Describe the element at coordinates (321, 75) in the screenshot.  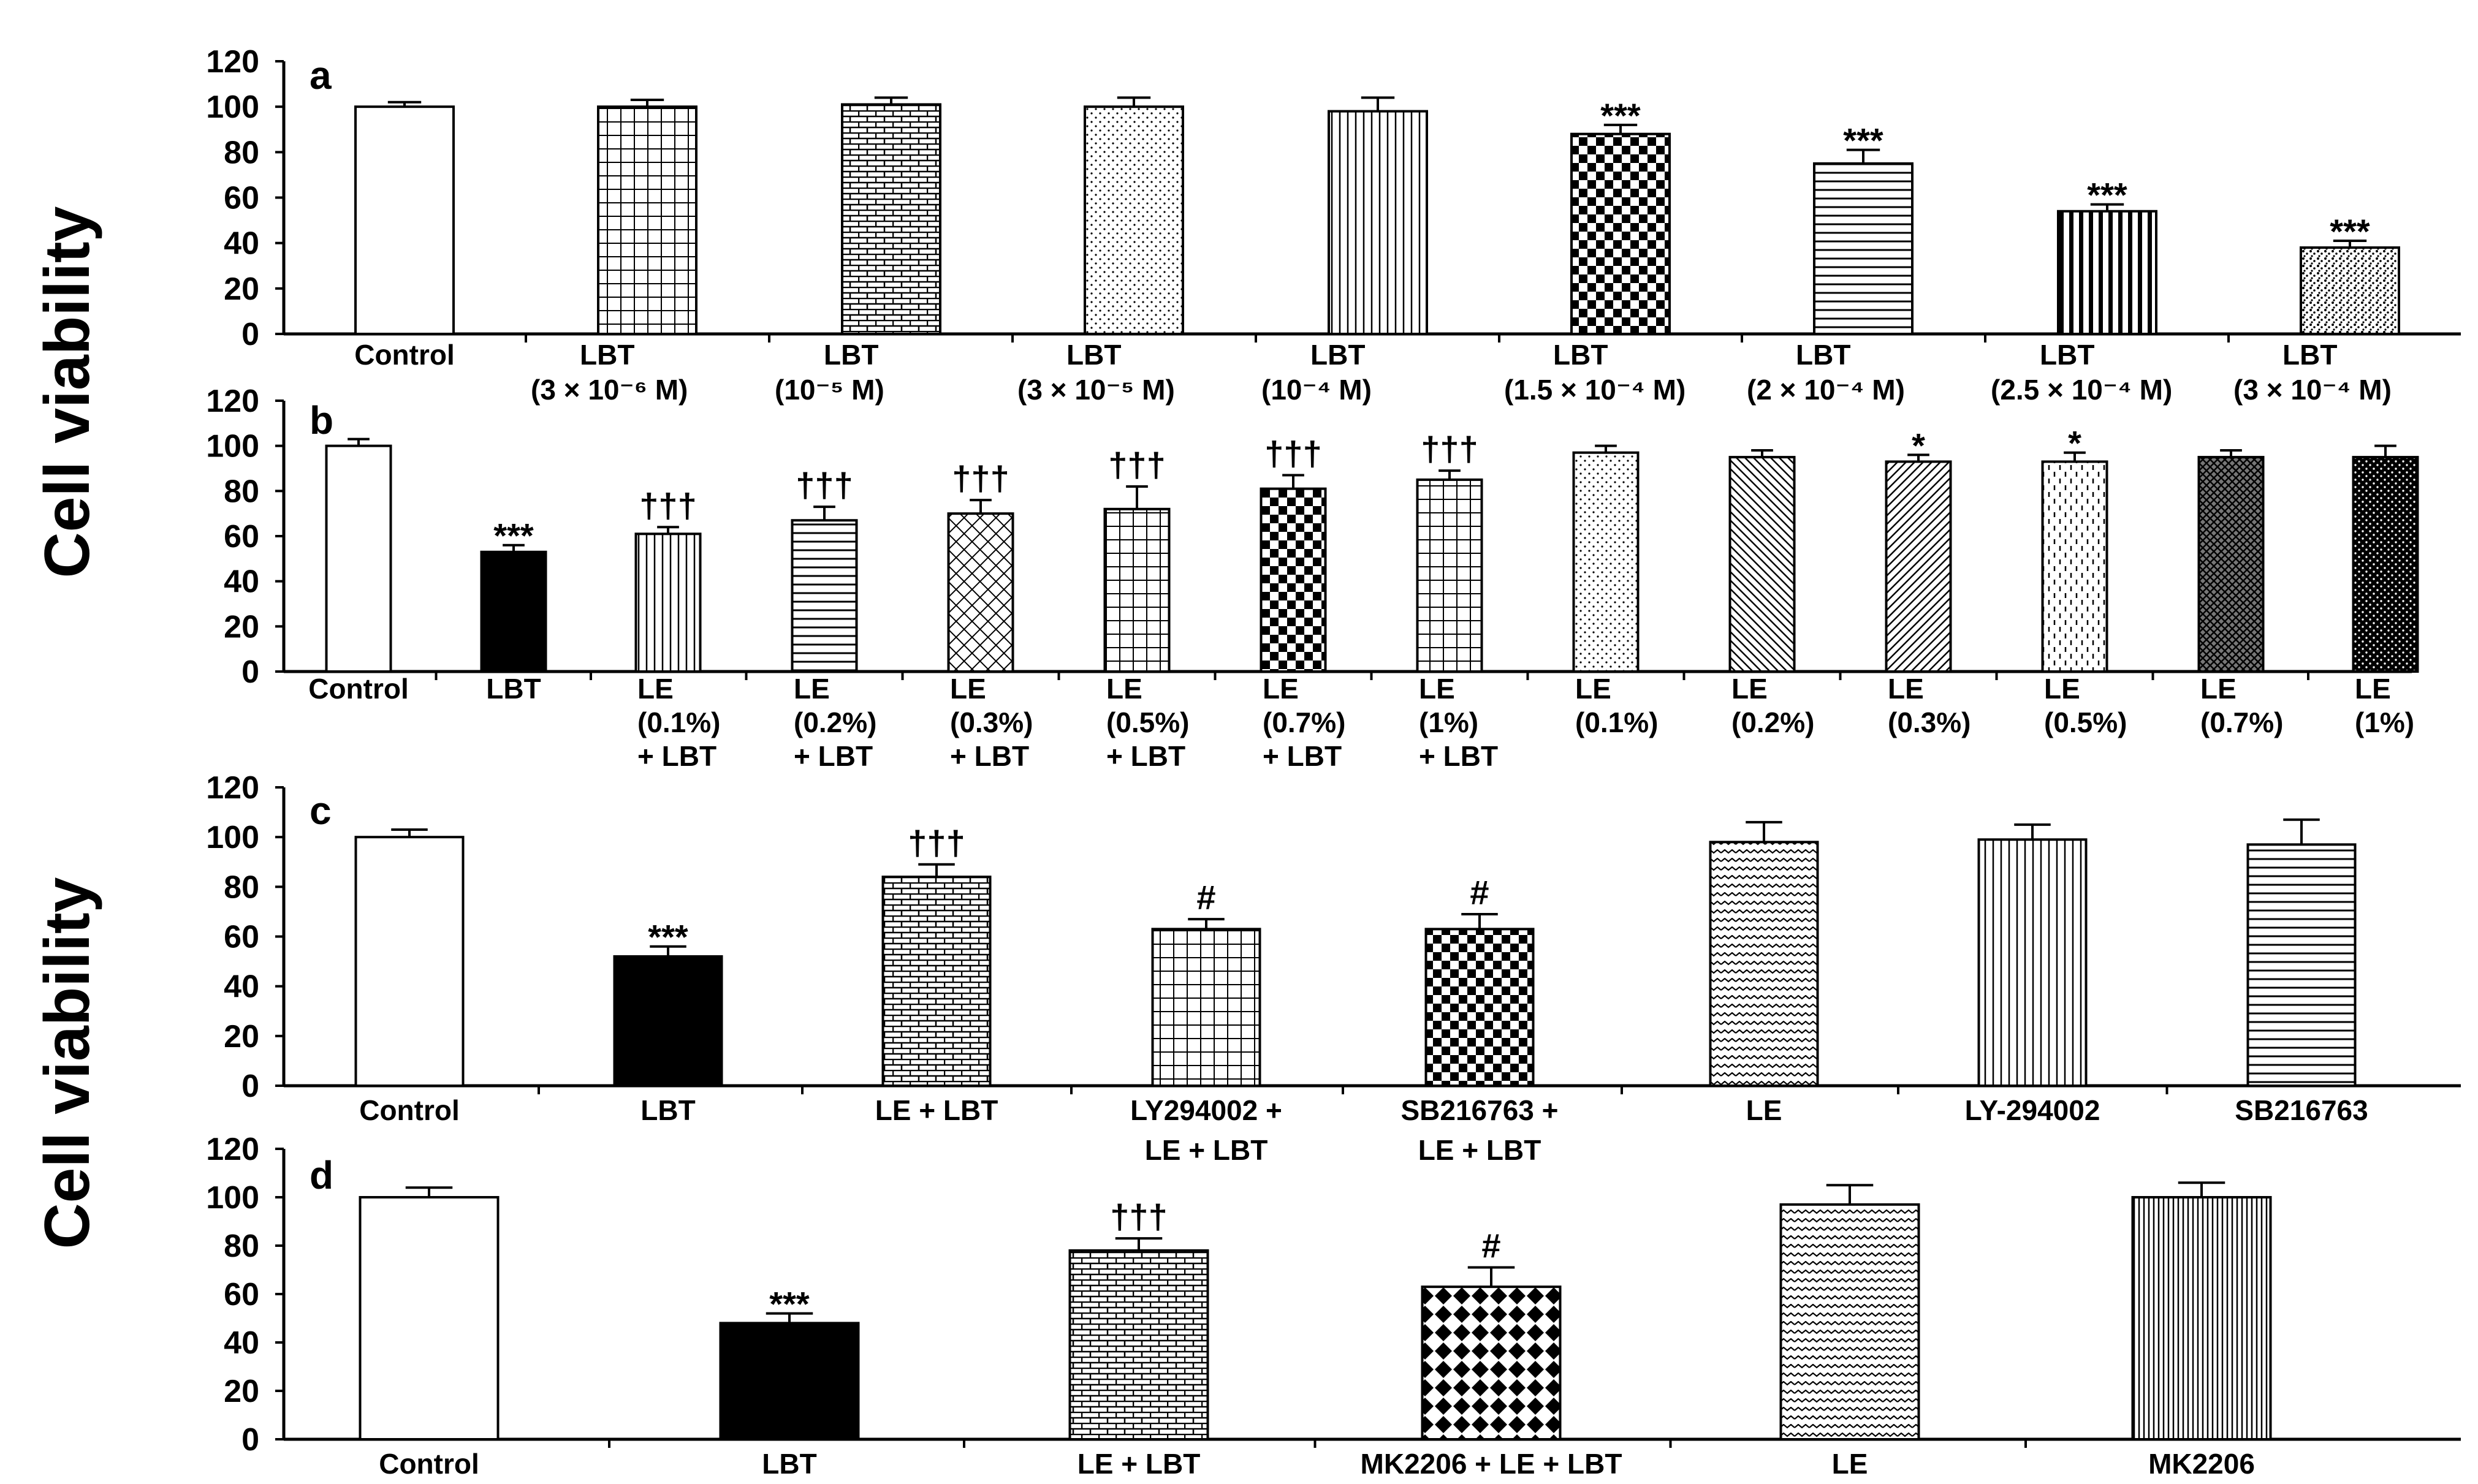
I see `panel-letter: a` at that location.